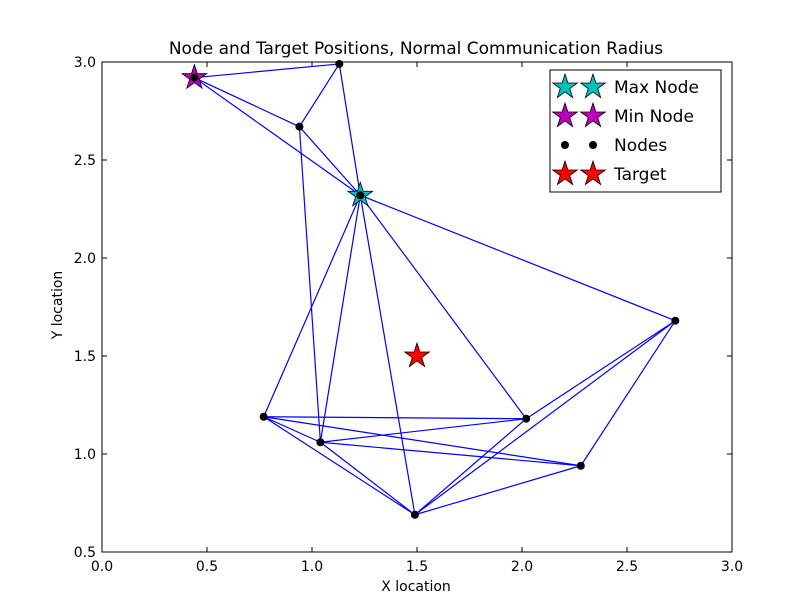  What do you see at coordinates (85, 259) in the screenshot?
I see `y-tick-label: 2.0` at bounding box center [85, 259].